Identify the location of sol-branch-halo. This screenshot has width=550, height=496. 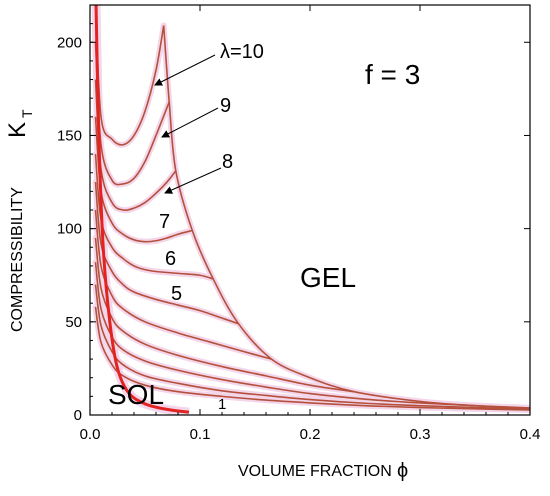
(140, 210).